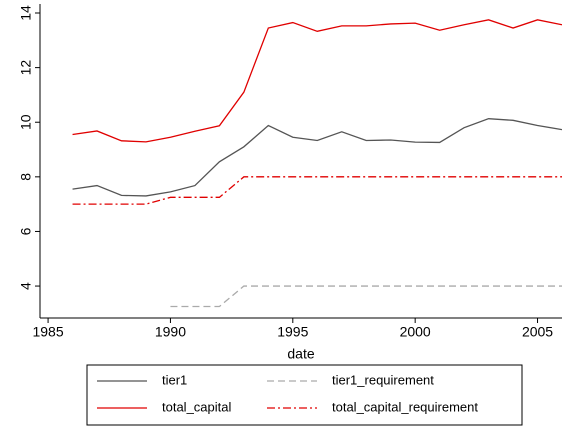 This screenshot has width=562, height=430. Describe the element at coordinates (26, 177) in the screenshot. I see `y-tick-label: 8` at that location.